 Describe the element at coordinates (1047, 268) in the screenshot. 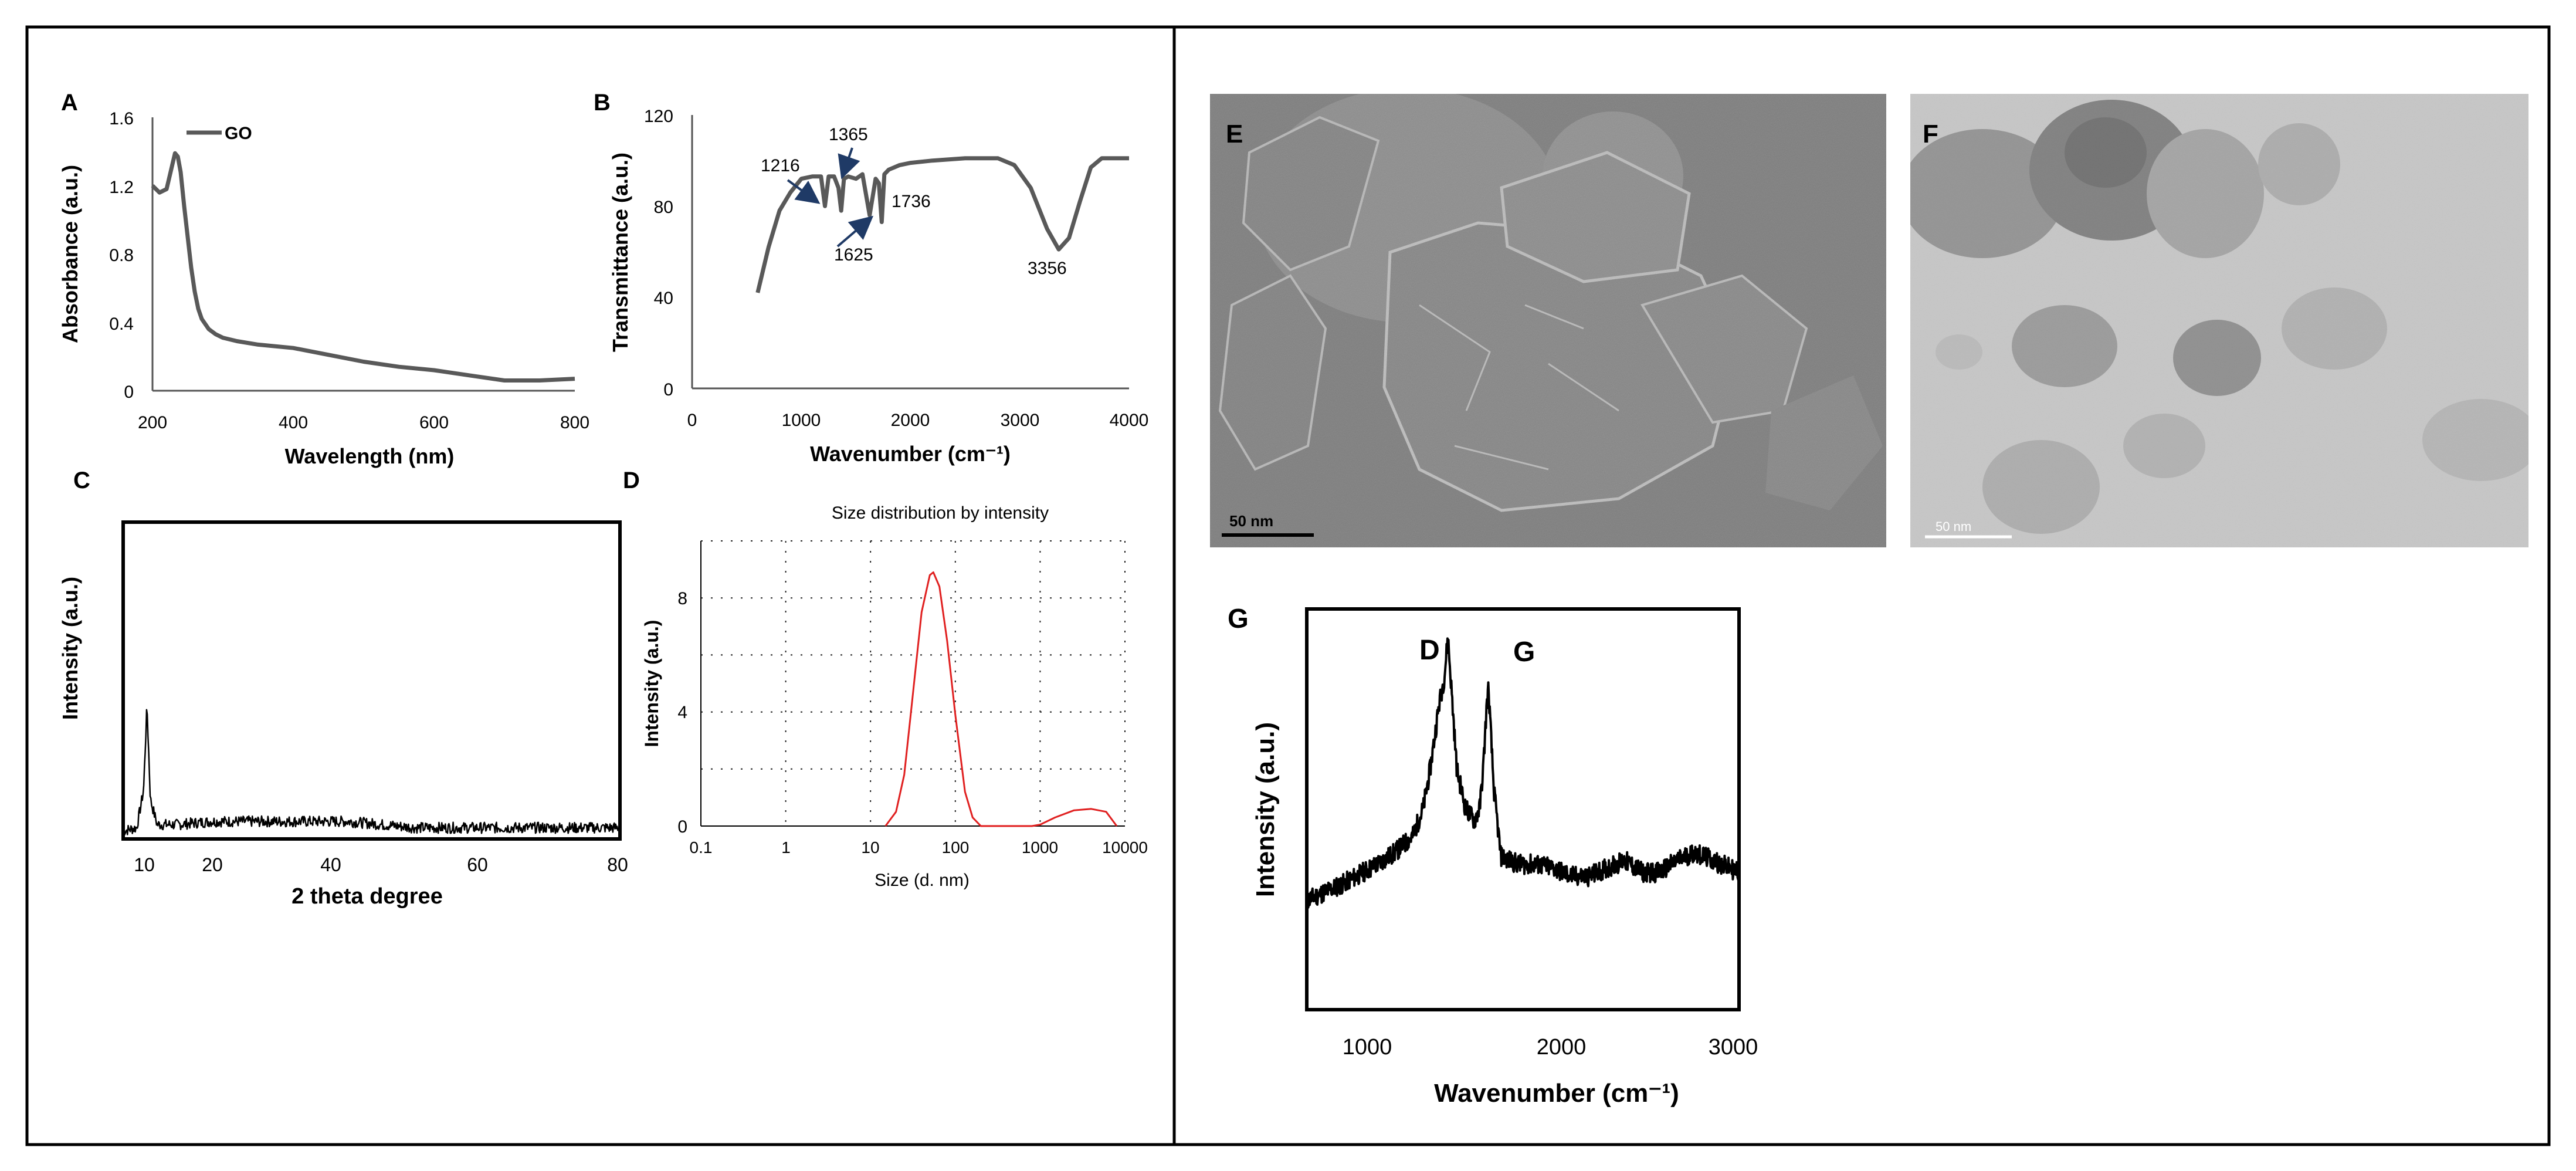

I see `peak-label-3356: 3356` at that location.